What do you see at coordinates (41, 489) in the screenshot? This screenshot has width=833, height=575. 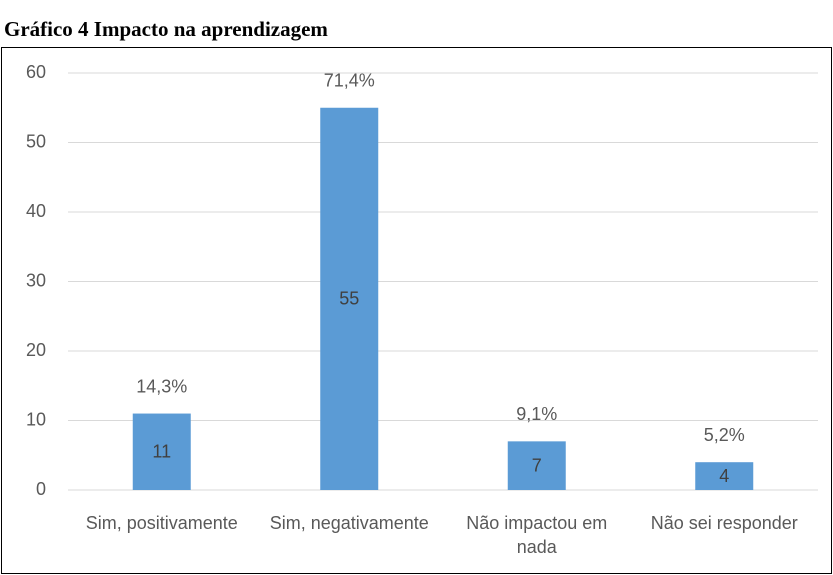 I see `y-tick-label: 0` at bounding box center [41, 489].